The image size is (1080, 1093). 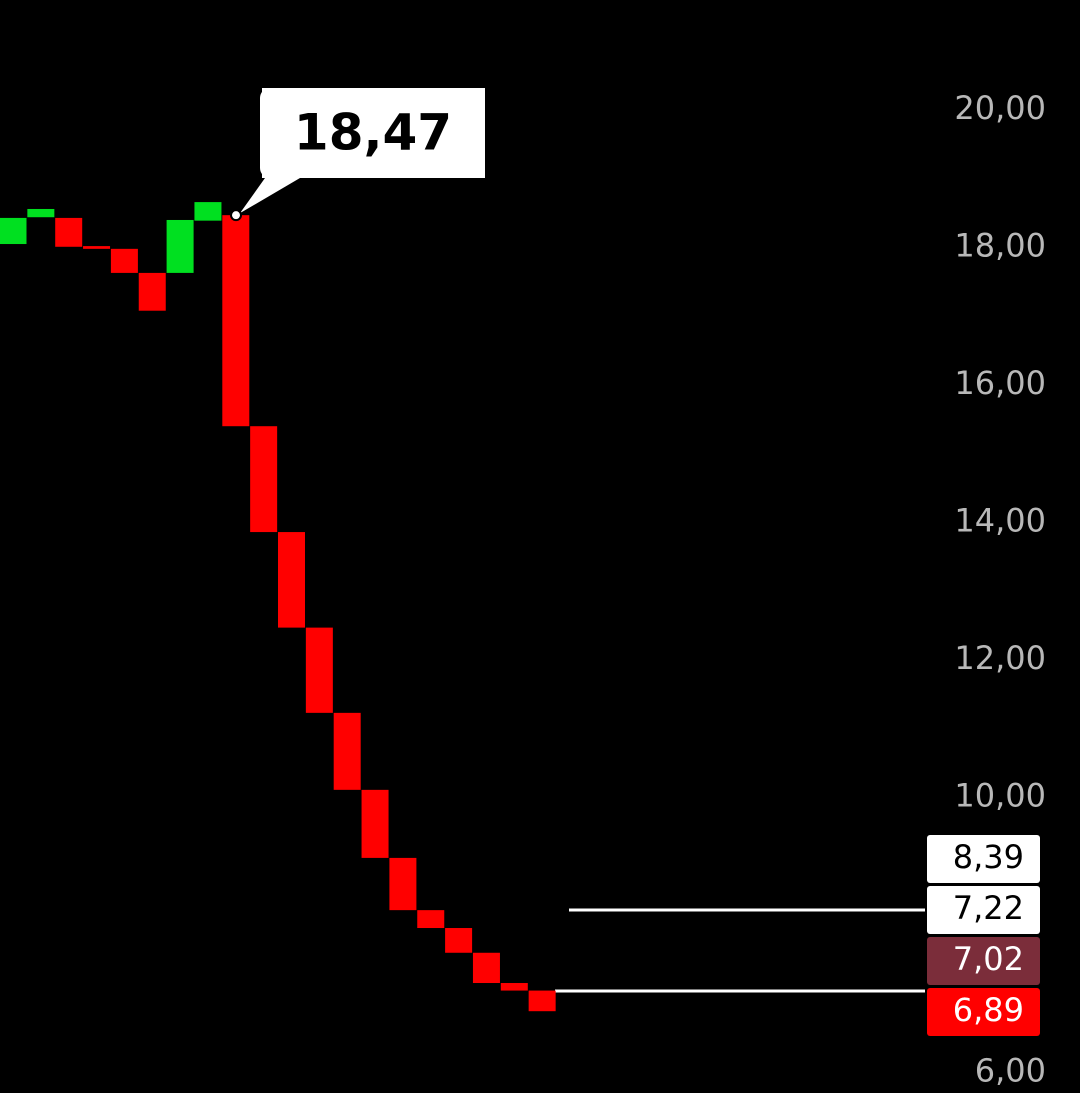 I want to click on price-label: 6,89, so click(x=988, y=1010).